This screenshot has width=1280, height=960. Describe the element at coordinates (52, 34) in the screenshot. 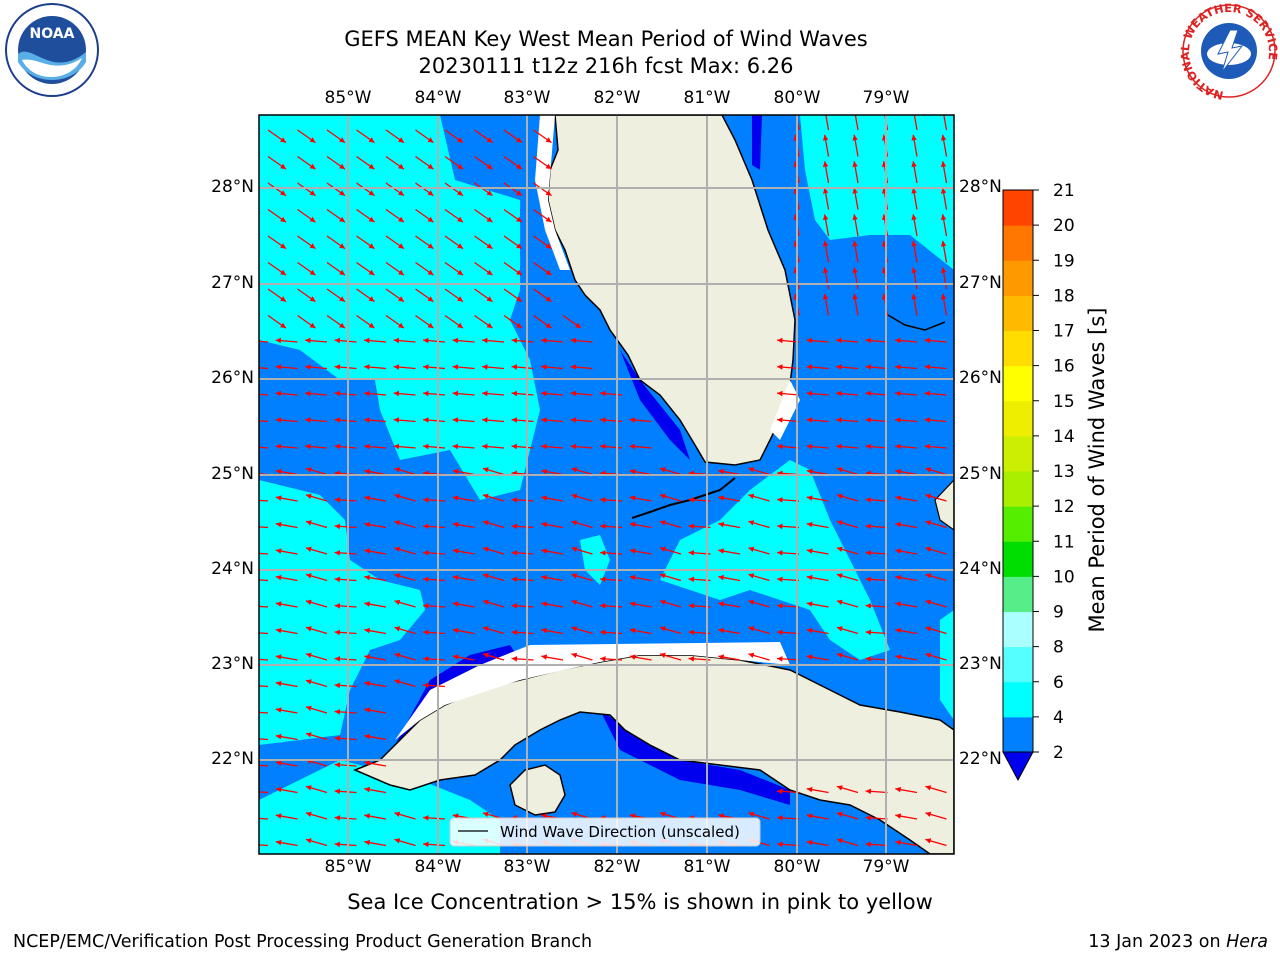

I see `noaa-logo-text: NOAA` at that location.